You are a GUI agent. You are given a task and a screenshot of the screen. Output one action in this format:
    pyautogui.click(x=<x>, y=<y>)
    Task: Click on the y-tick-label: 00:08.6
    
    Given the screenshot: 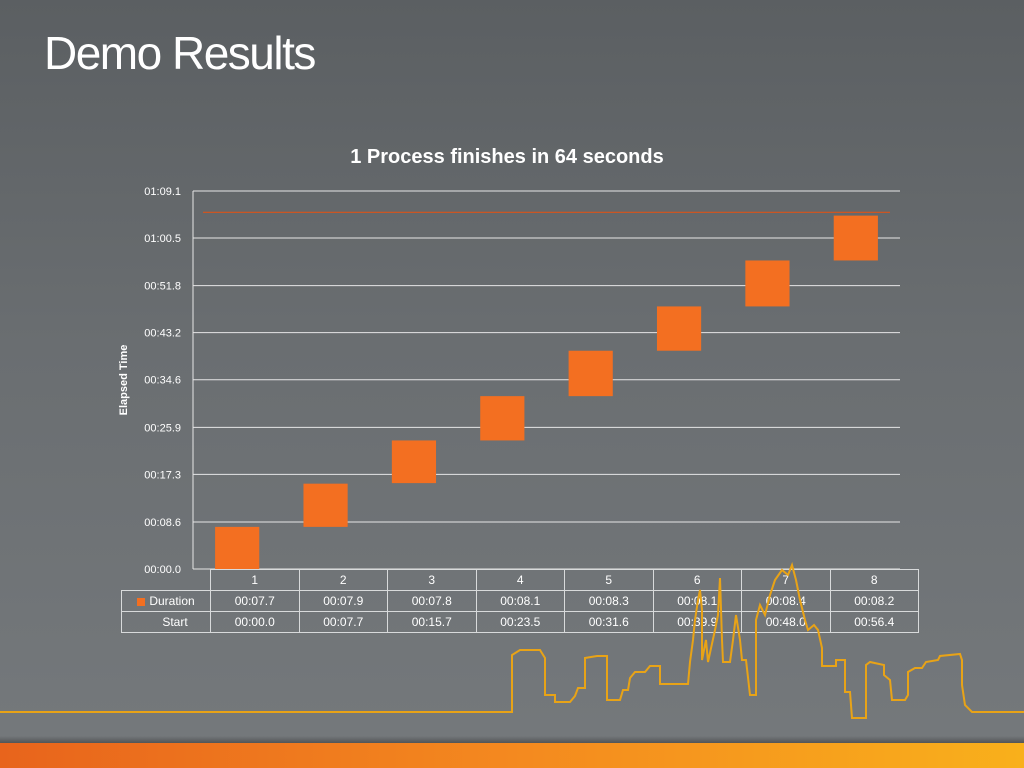 What is the action you would take?
    pyautogui.click(x=162, y=523)
    